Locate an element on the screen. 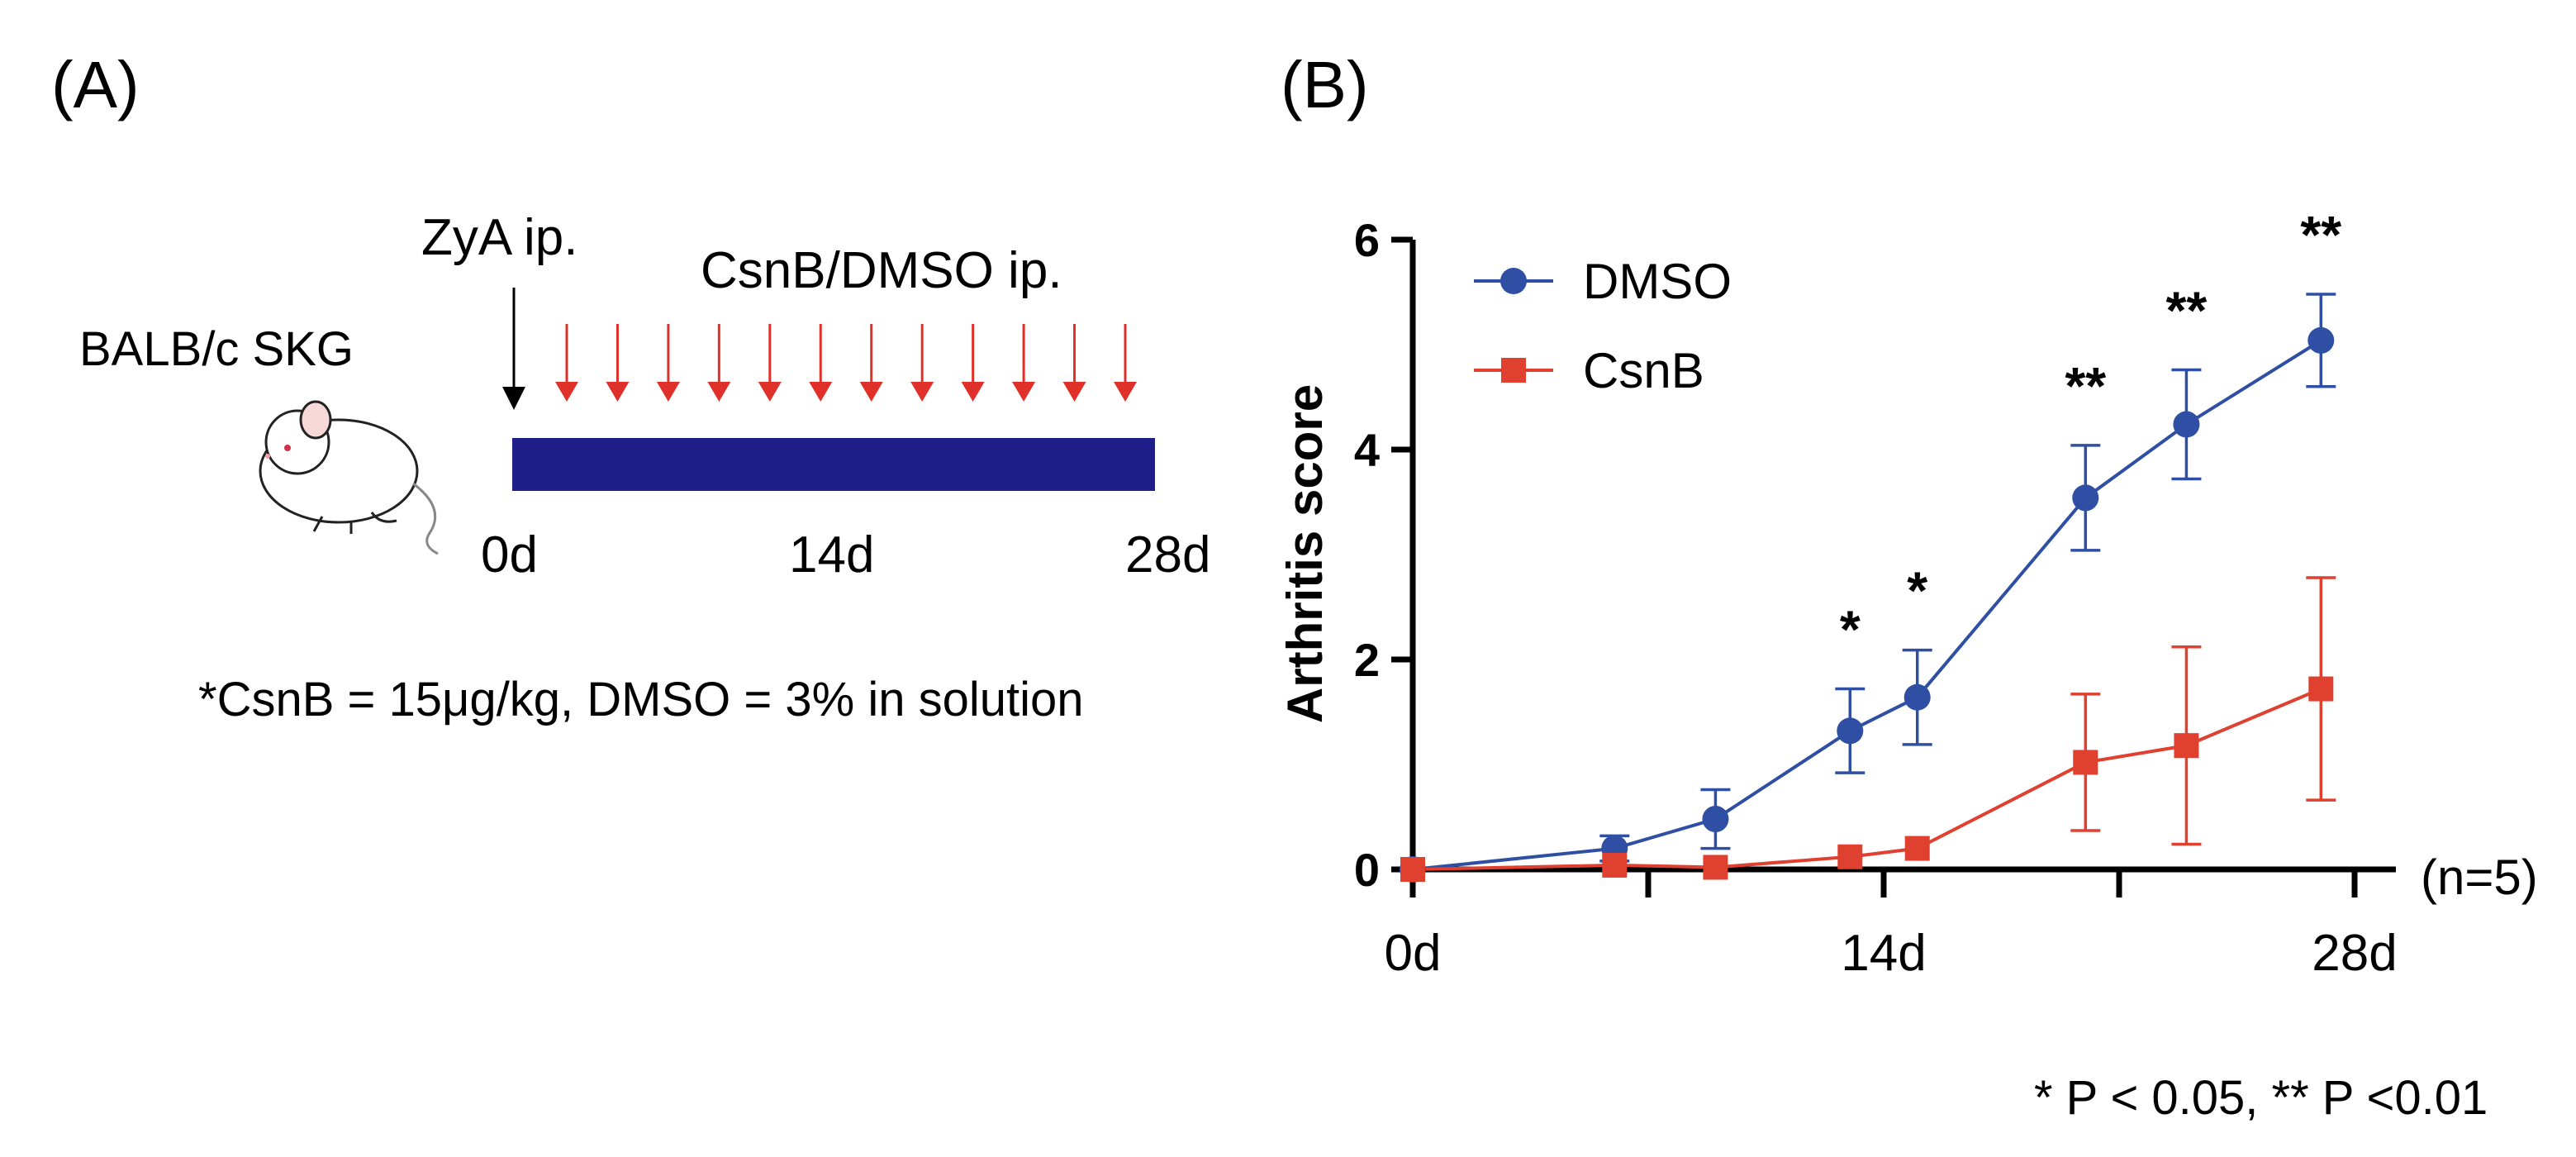 Image resolution: width=2576 pixels, height=1157 pixels. x-tick-label: 28d is located at coordinates (2354, 953).